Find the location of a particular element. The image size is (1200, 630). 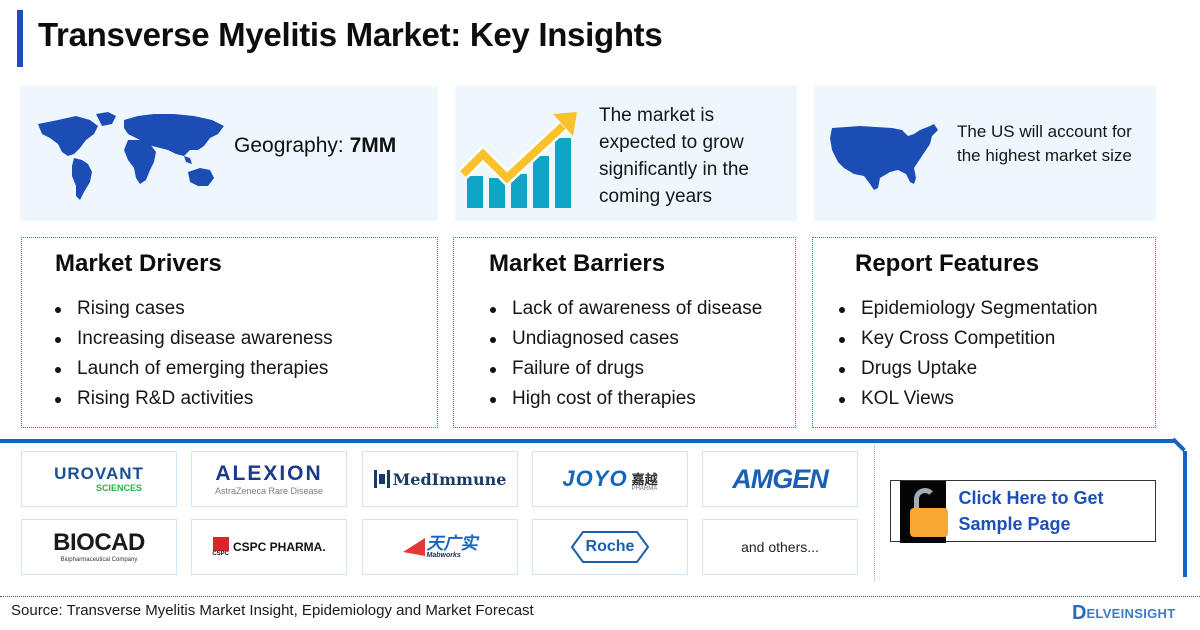

mabworks-name: Mabworks is located at coordinates (443, 555).